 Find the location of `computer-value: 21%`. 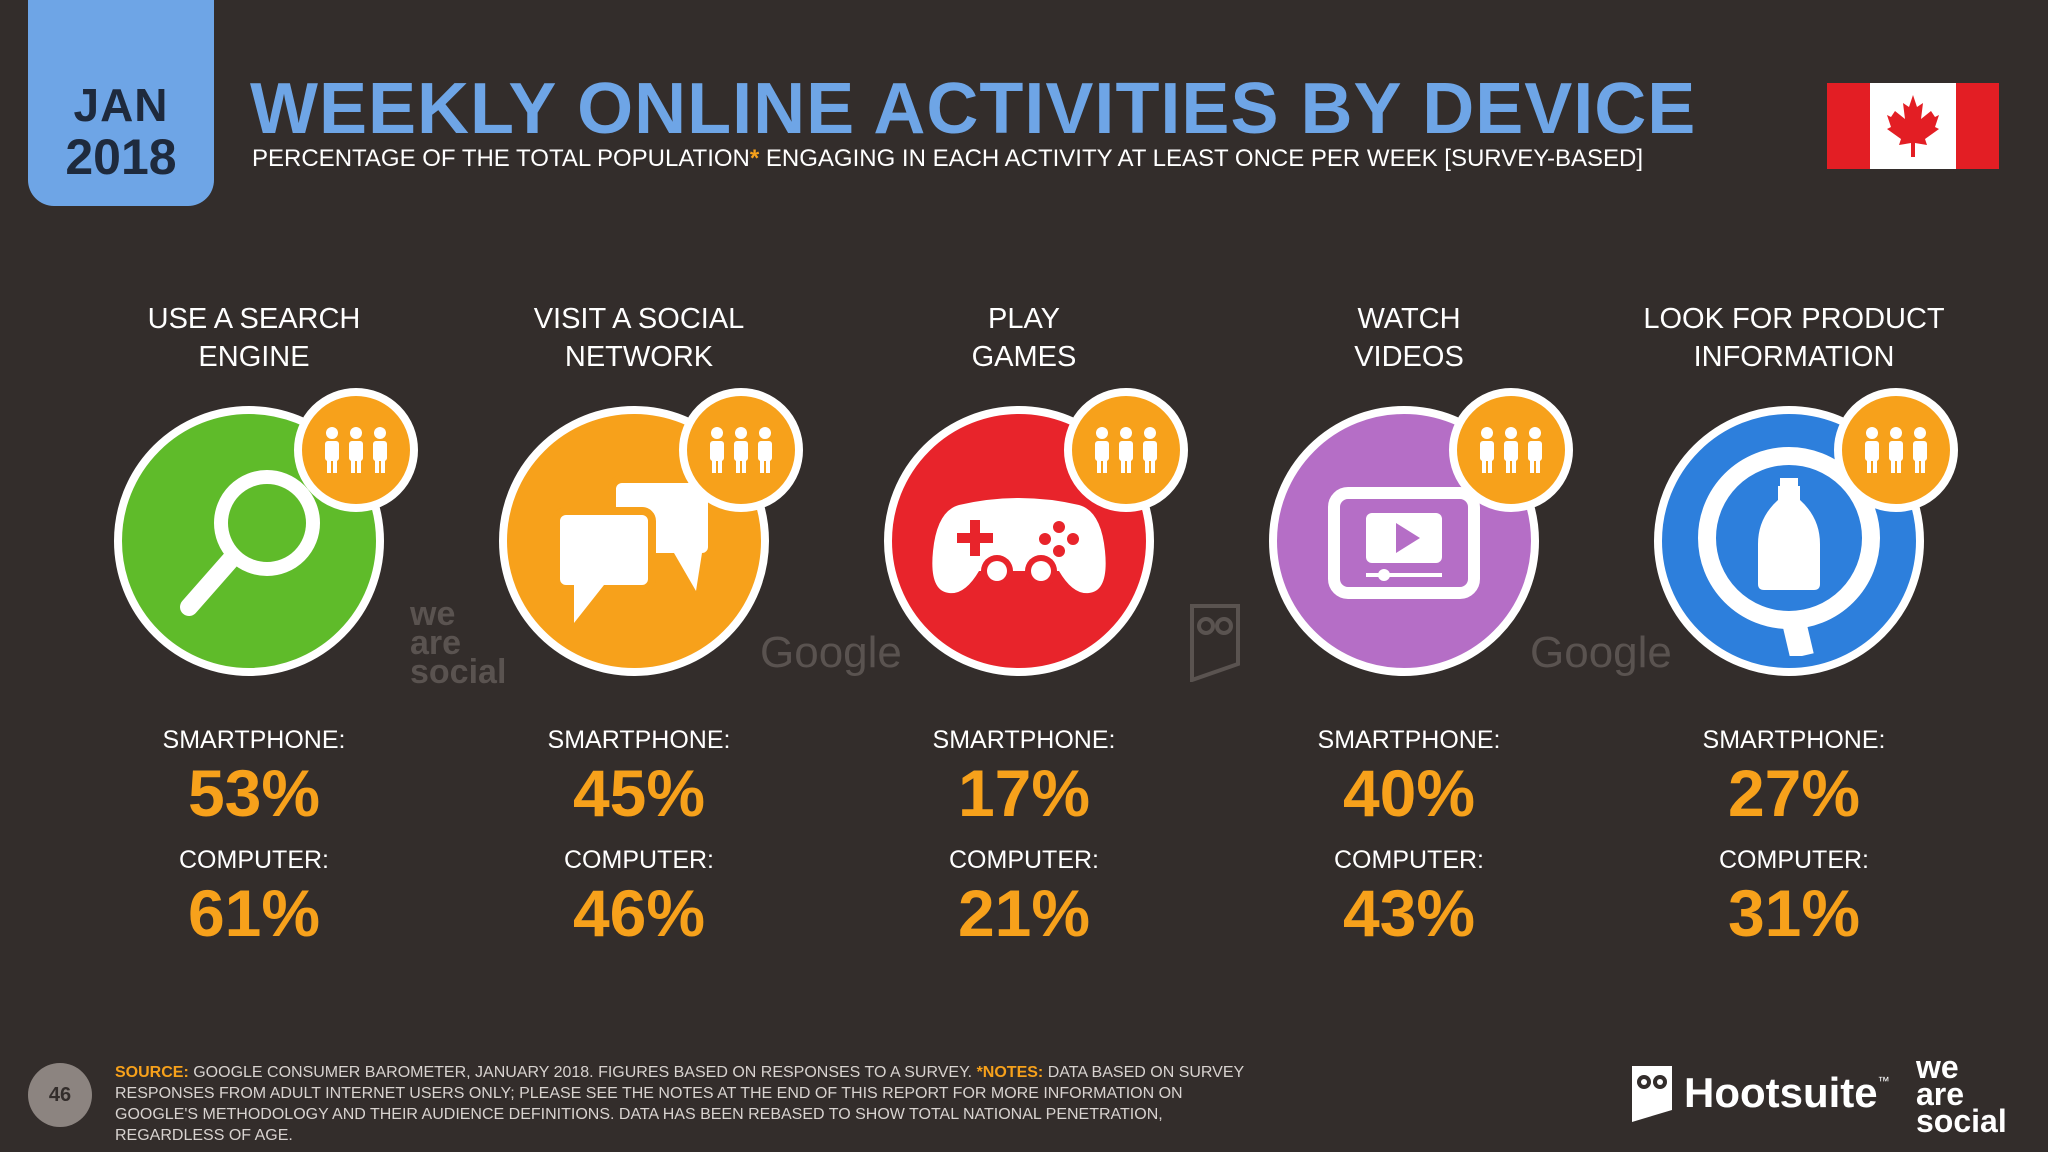

computer-value: 21% is located at coordinates (1024, 913).